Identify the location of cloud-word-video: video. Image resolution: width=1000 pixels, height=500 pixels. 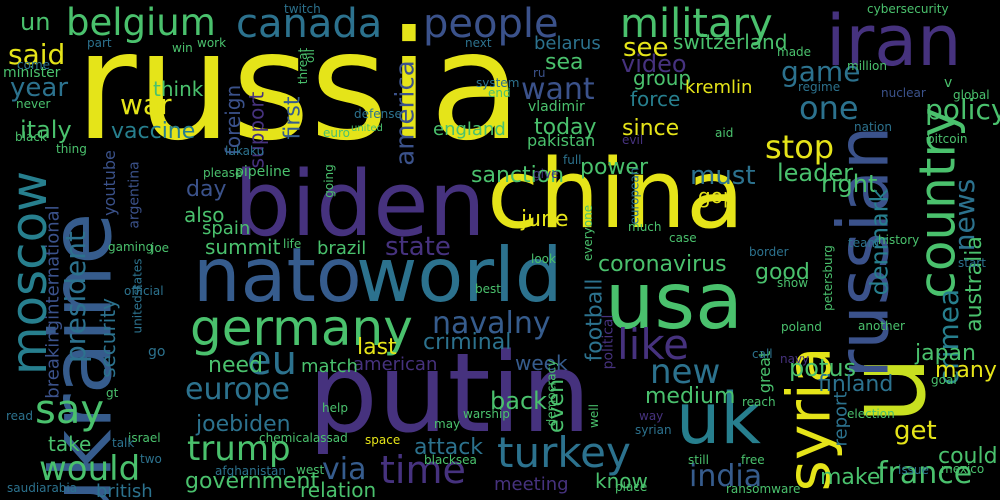
(654, 64).